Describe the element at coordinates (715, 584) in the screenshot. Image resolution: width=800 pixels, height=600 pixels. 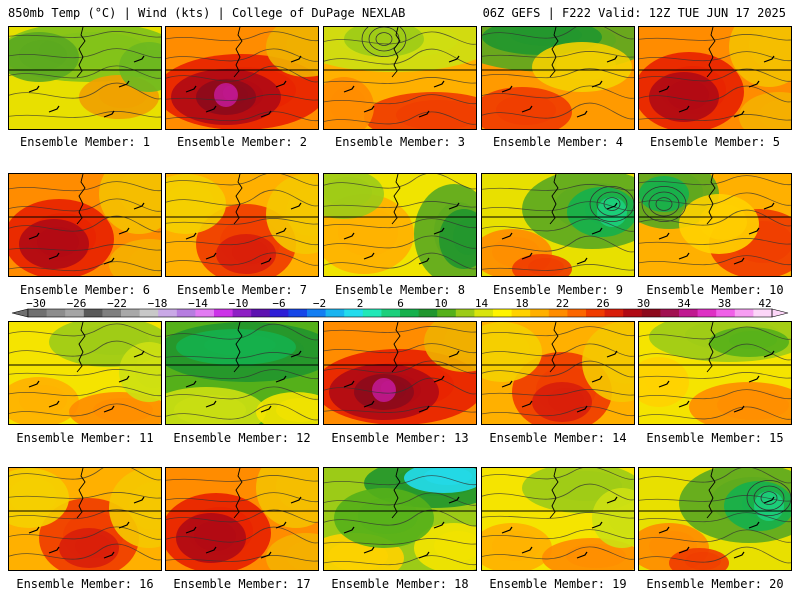
I see `ensemble-member-label: Ensemble Member: 20` at that location.